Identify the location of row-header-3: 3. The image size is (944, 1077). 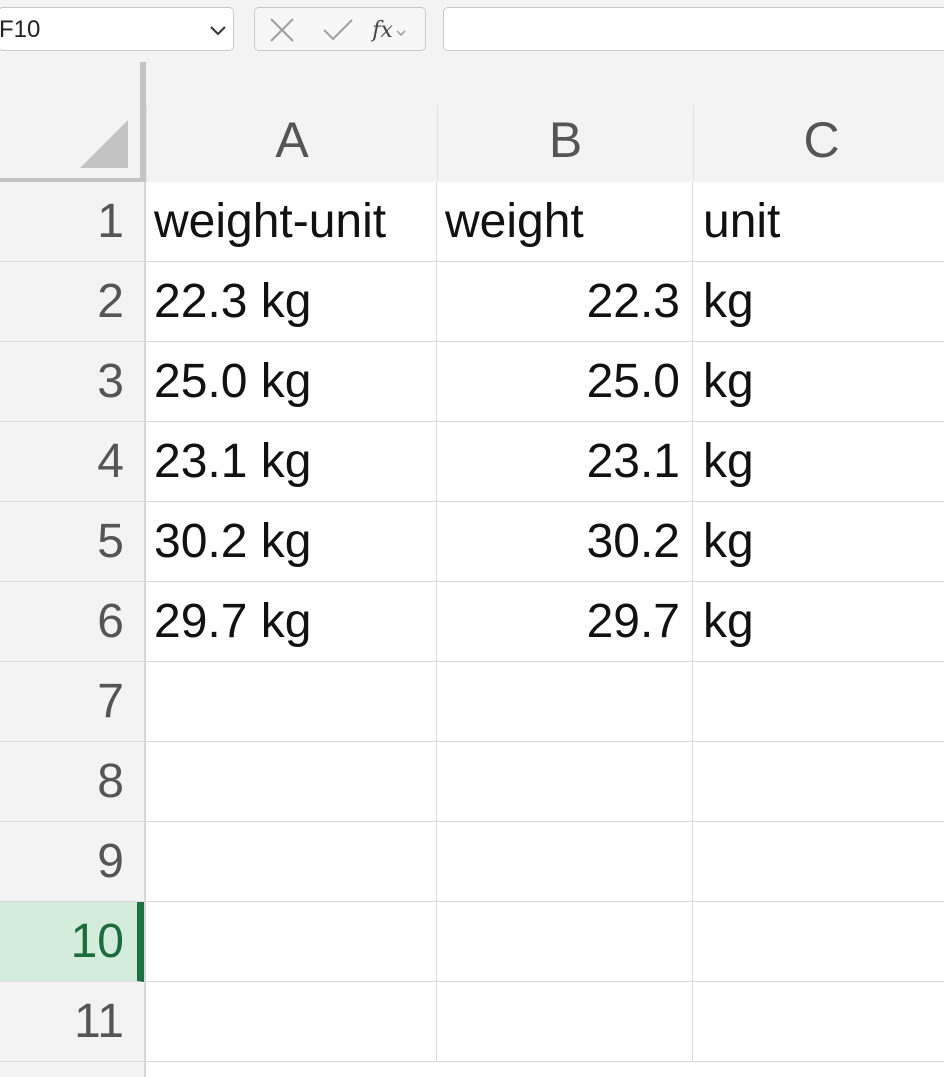
(72, 382).